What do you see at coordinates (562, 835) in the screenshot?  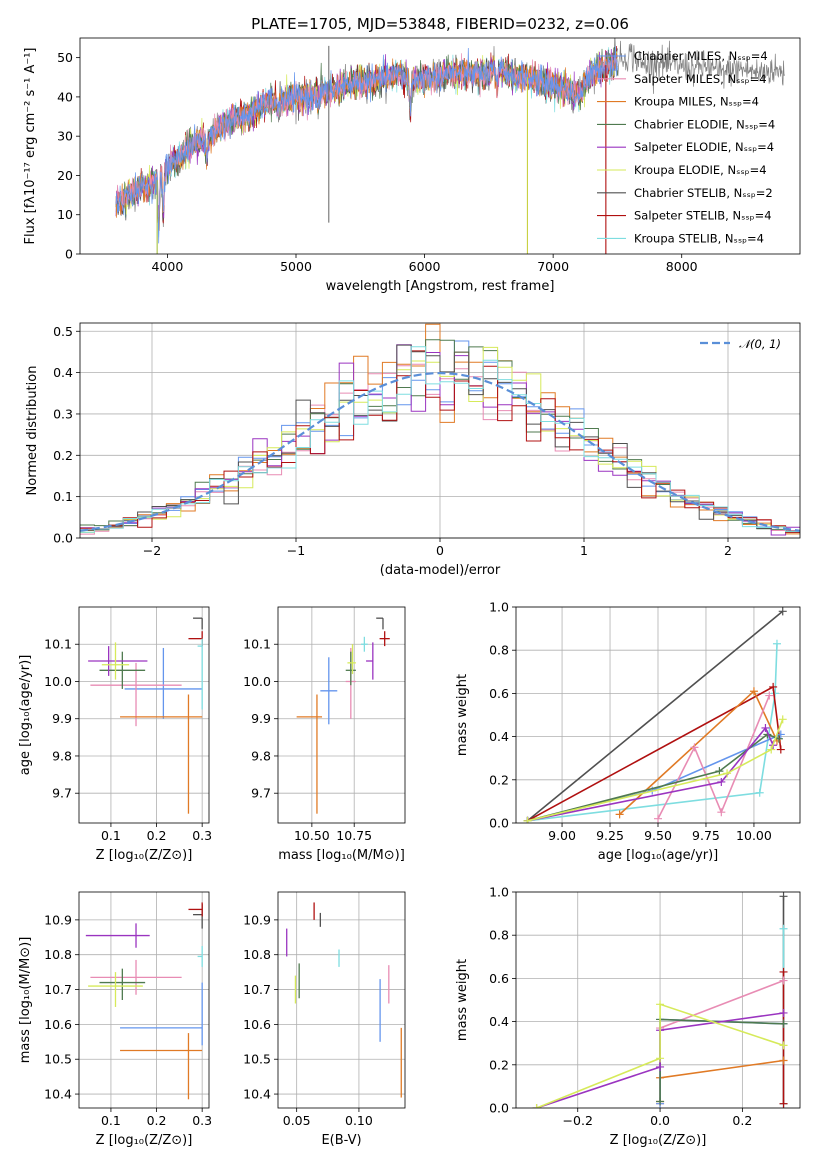 I see `age-weight-xtick-label: 9.00` at bounding box center [562, 835].